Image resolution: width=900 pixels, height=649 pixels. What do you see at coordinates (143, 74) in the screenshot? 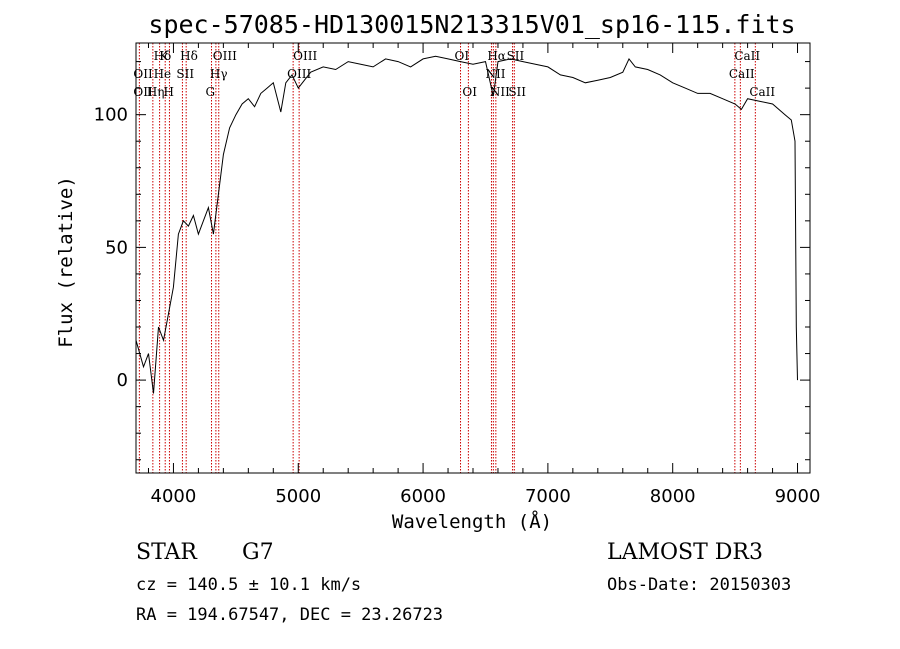
I see `line-label: OII` at bounding box center [143, 74].